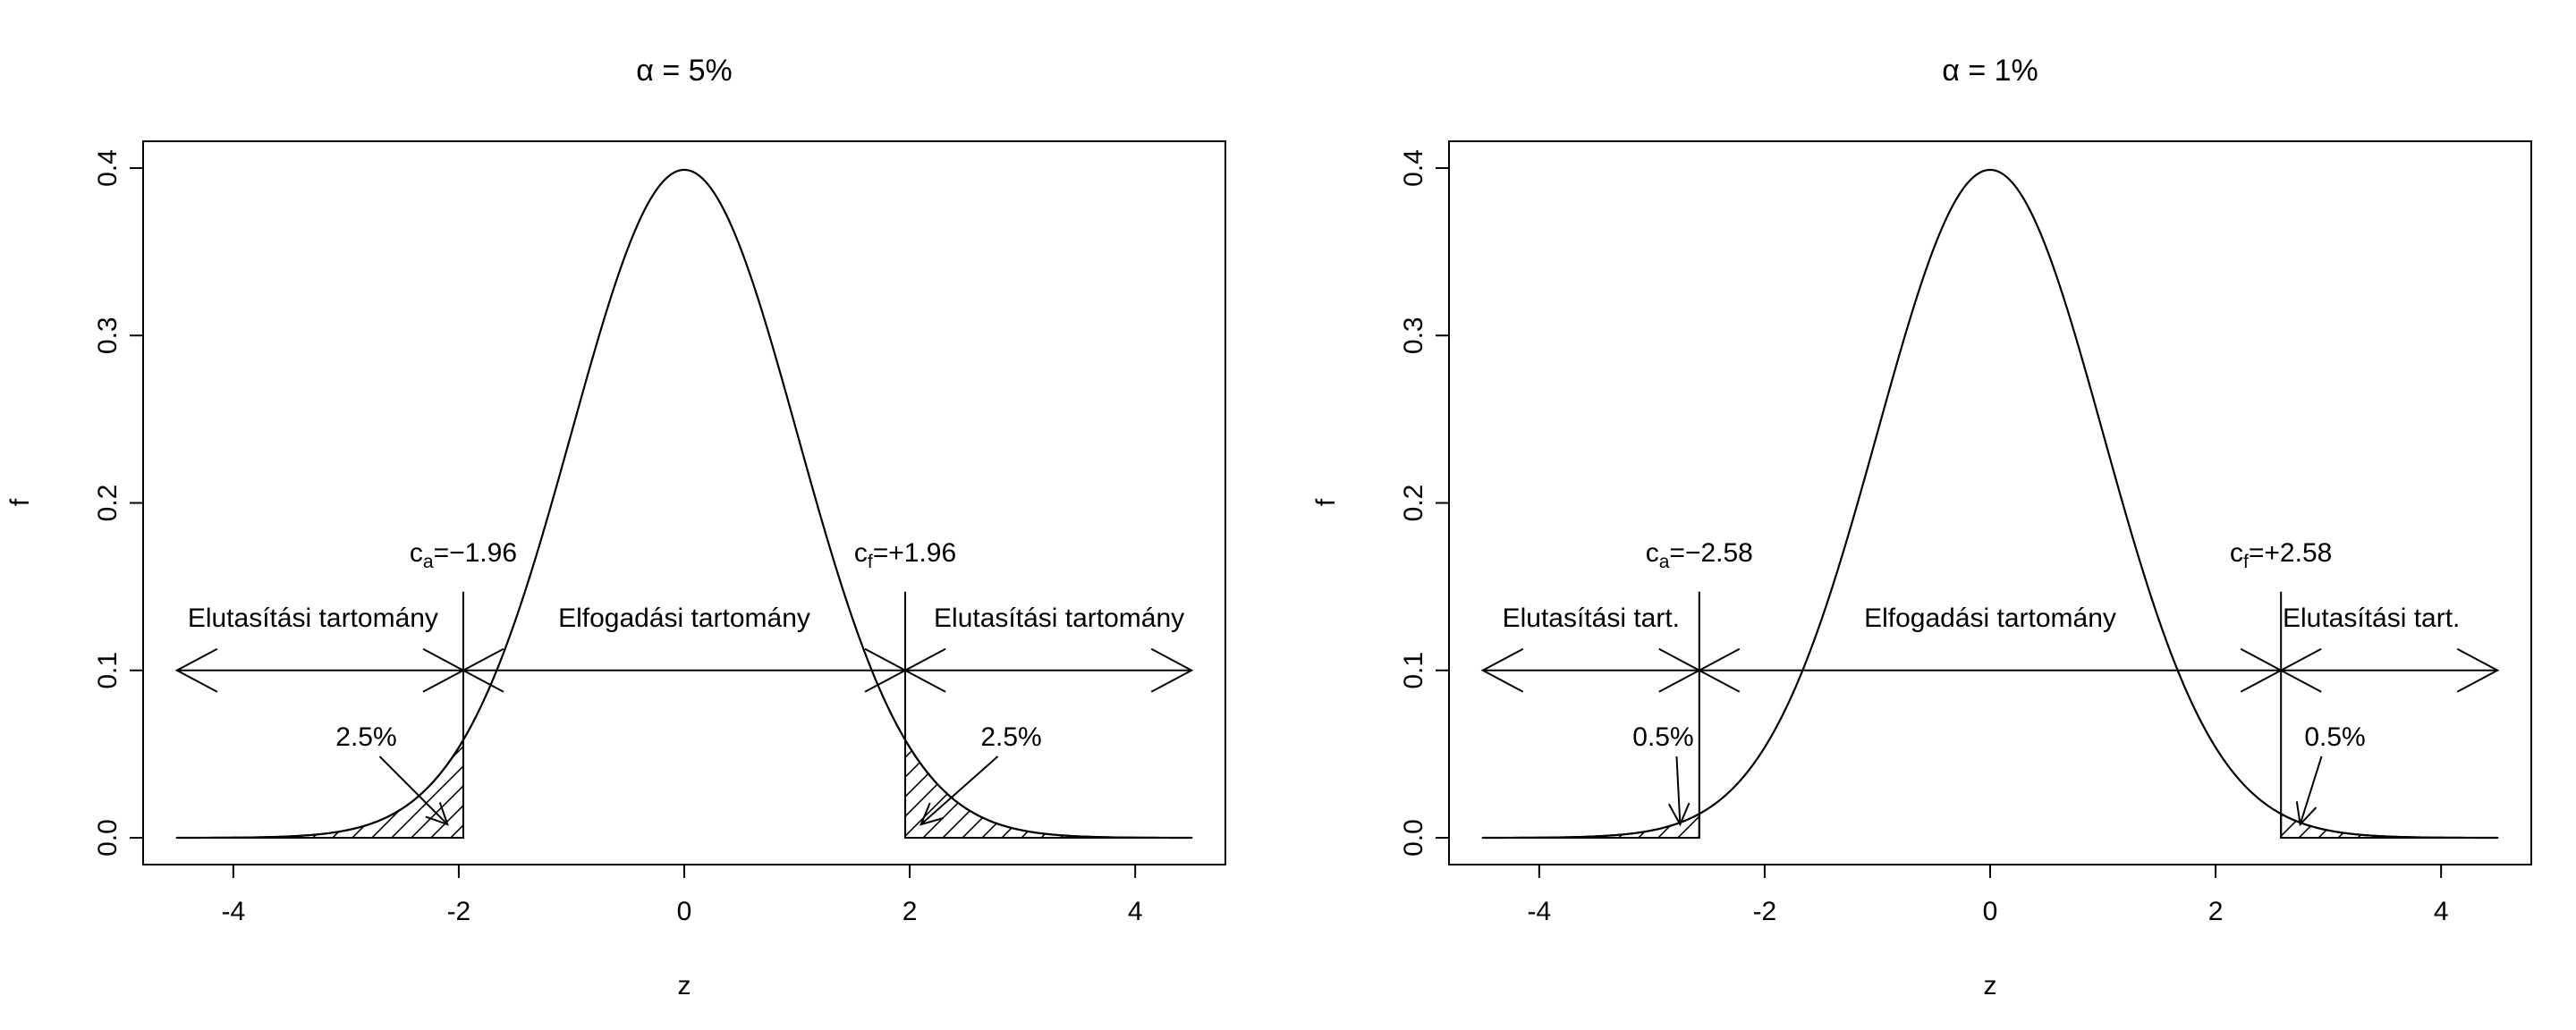 This screenshot has height=1030, width=2576. What do you see at coordinates (108, 670) in the screenshot?
I see `y-tick-label: 0.1` at bounding box center [108, 670].